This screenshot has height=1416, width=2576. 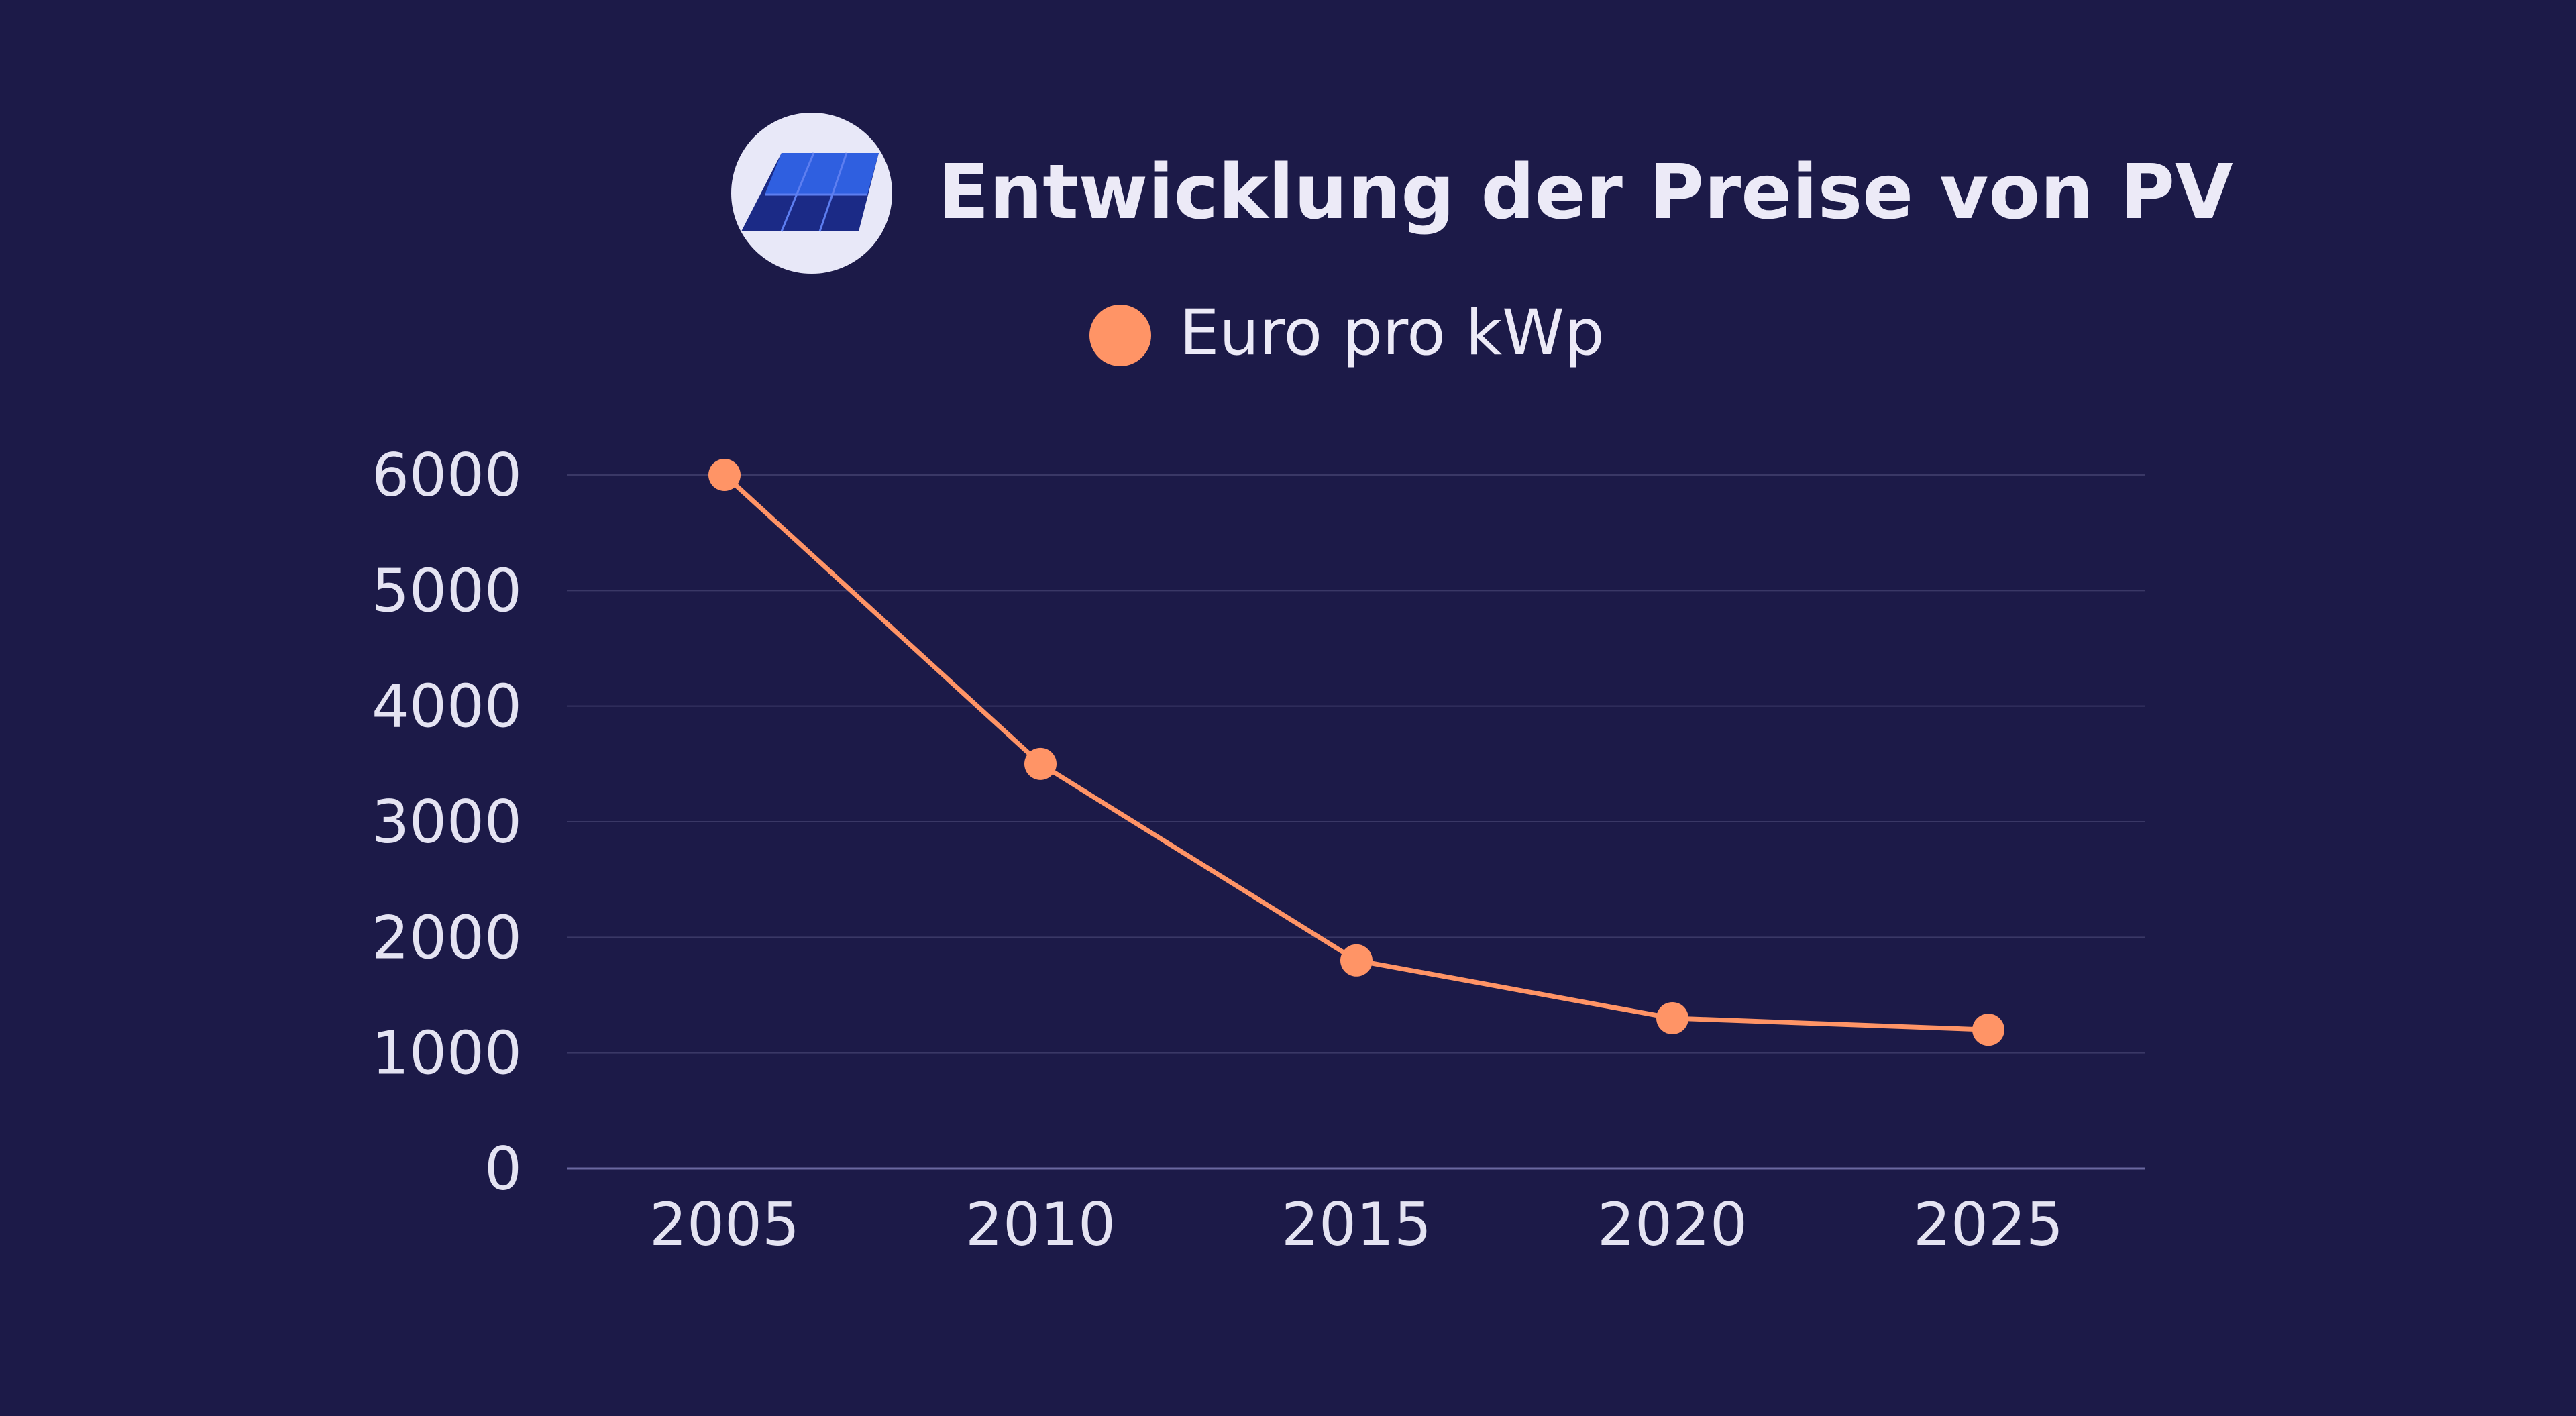 What do you see at coordinates (1120, 335) in the screenshot?
I see `circle-marker-icon` at bounding box center [1120, 335].